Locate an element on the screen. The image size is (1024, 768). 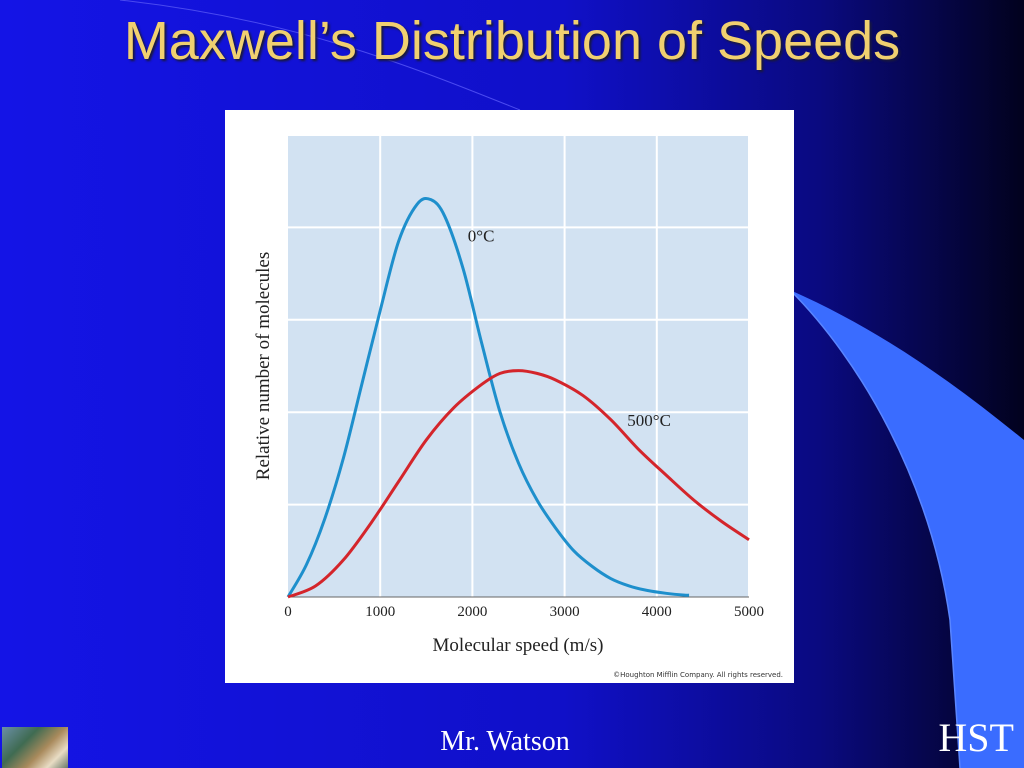
series-line-500c is located at coordinates (518, 484).